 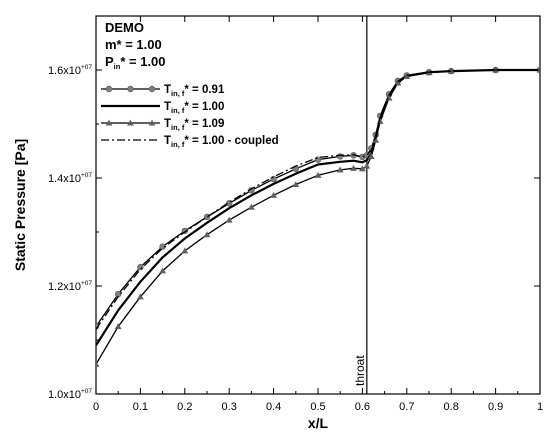 I want to click on y-tick-label: 1.4x10+07, so click(x=70, y=178).